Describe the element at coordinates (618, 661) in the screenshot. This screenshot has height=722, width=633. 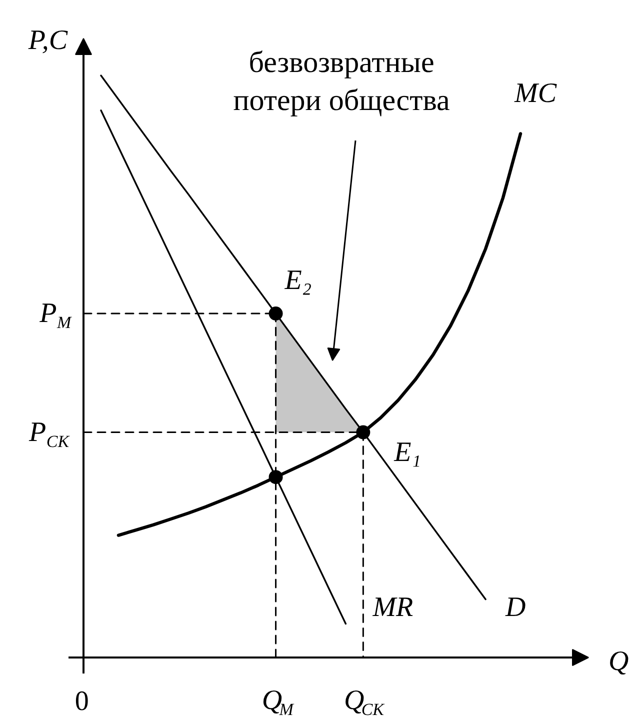
I see `x-axis-title: Q` at that location.